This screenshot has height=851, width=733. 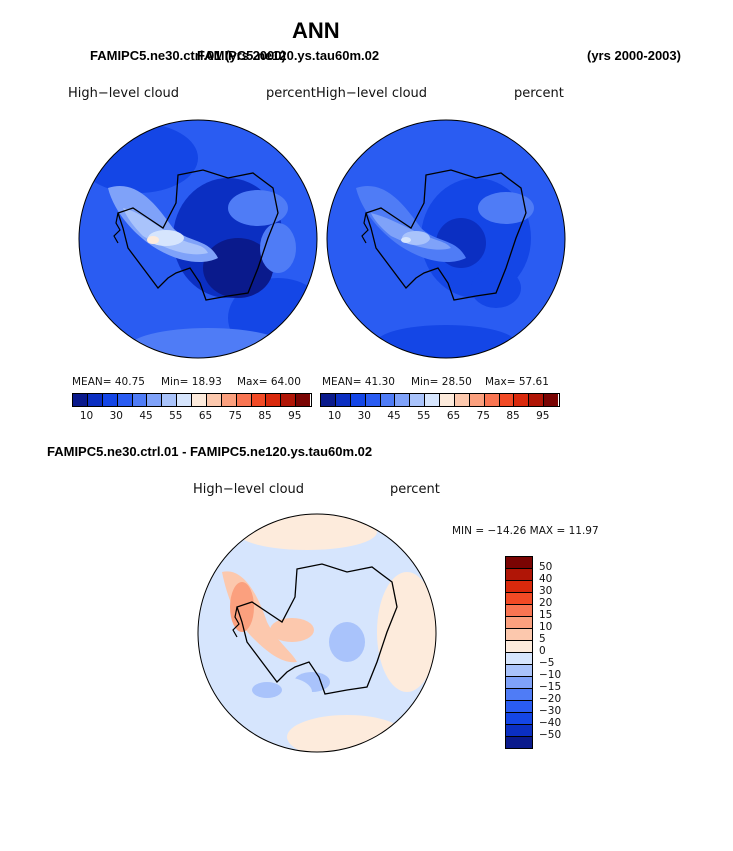 I want to click on diff-var-label: High−level cloud, so click(x=249, y=489).